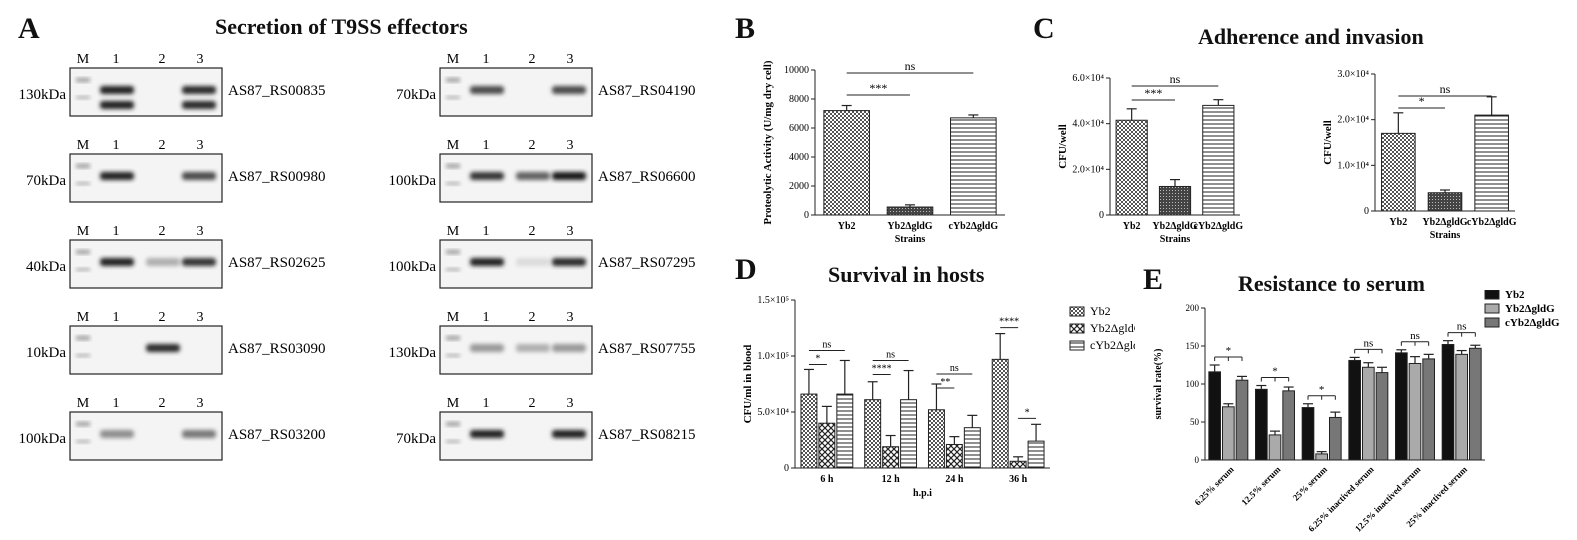 The width and height of the screenshot is (1577, 540). Describe the element at coordinates (416, 439) in the screenshot. I see `marker-size-label: 70kDa` at that location.